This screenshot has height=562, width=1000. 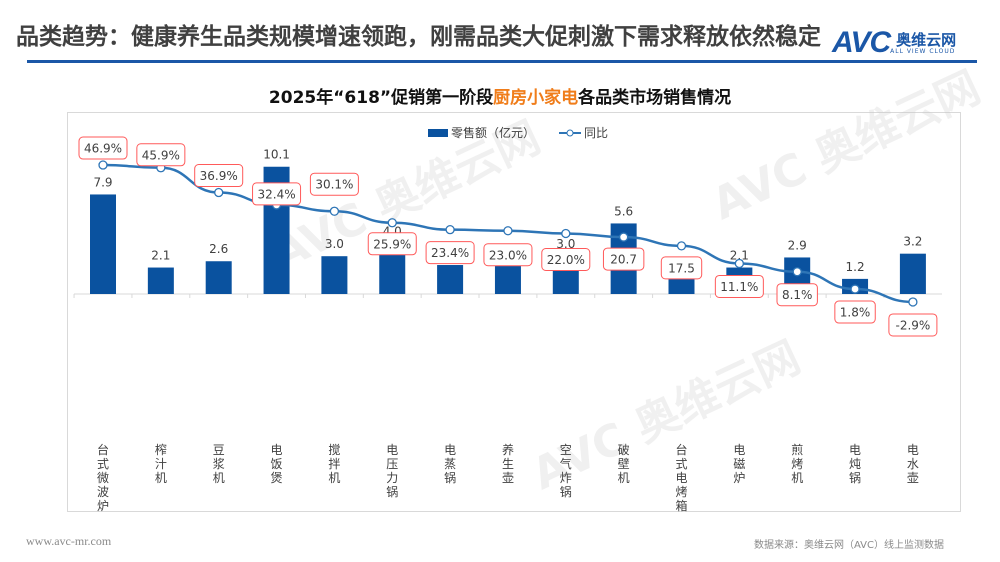 I want to click on x-tick-label: 炖, so click(x=855, y=464).